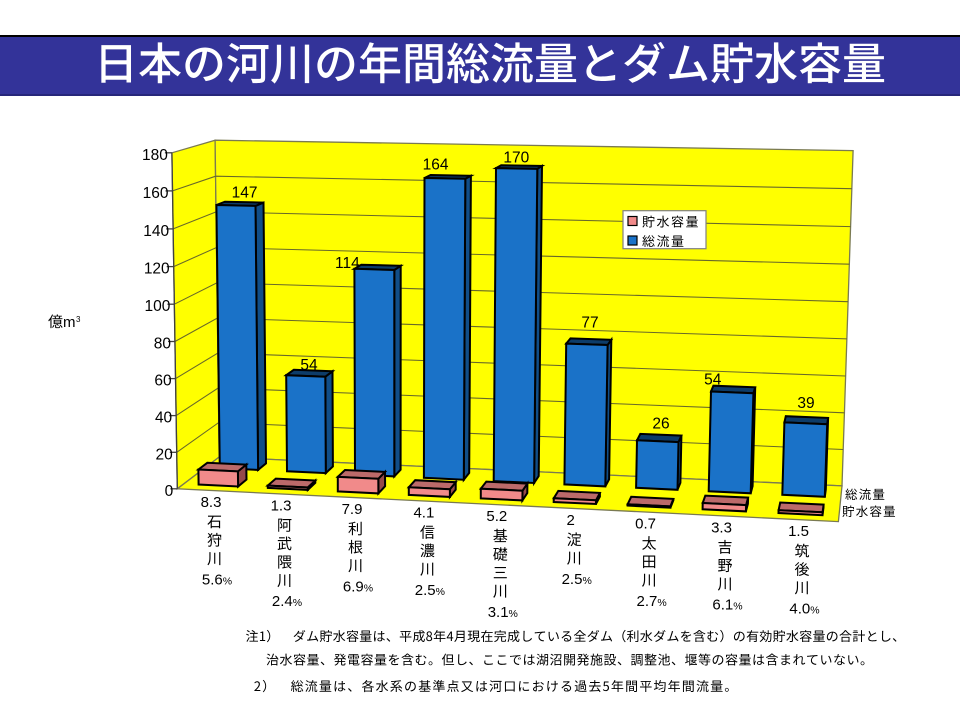 The width and height of the screenshot is (960, 720). I want to click on svg-text: 0, so click(169, 491).